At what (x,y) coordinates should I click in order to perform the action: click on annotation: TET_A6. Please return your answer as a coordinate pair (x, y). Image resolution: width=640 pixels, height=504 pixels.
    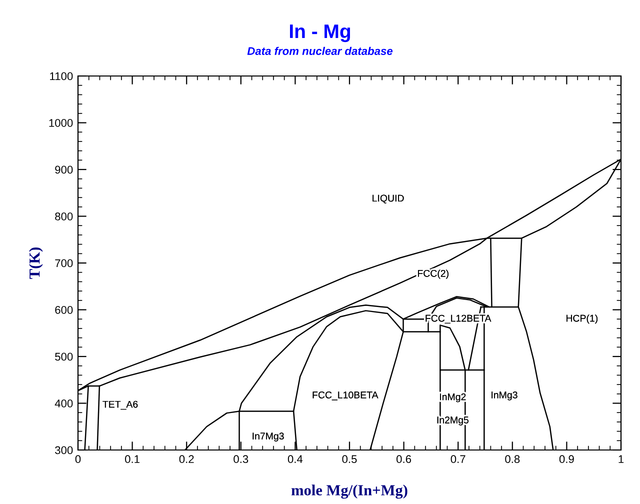
    Looking at the image, I should click on (120, 405).